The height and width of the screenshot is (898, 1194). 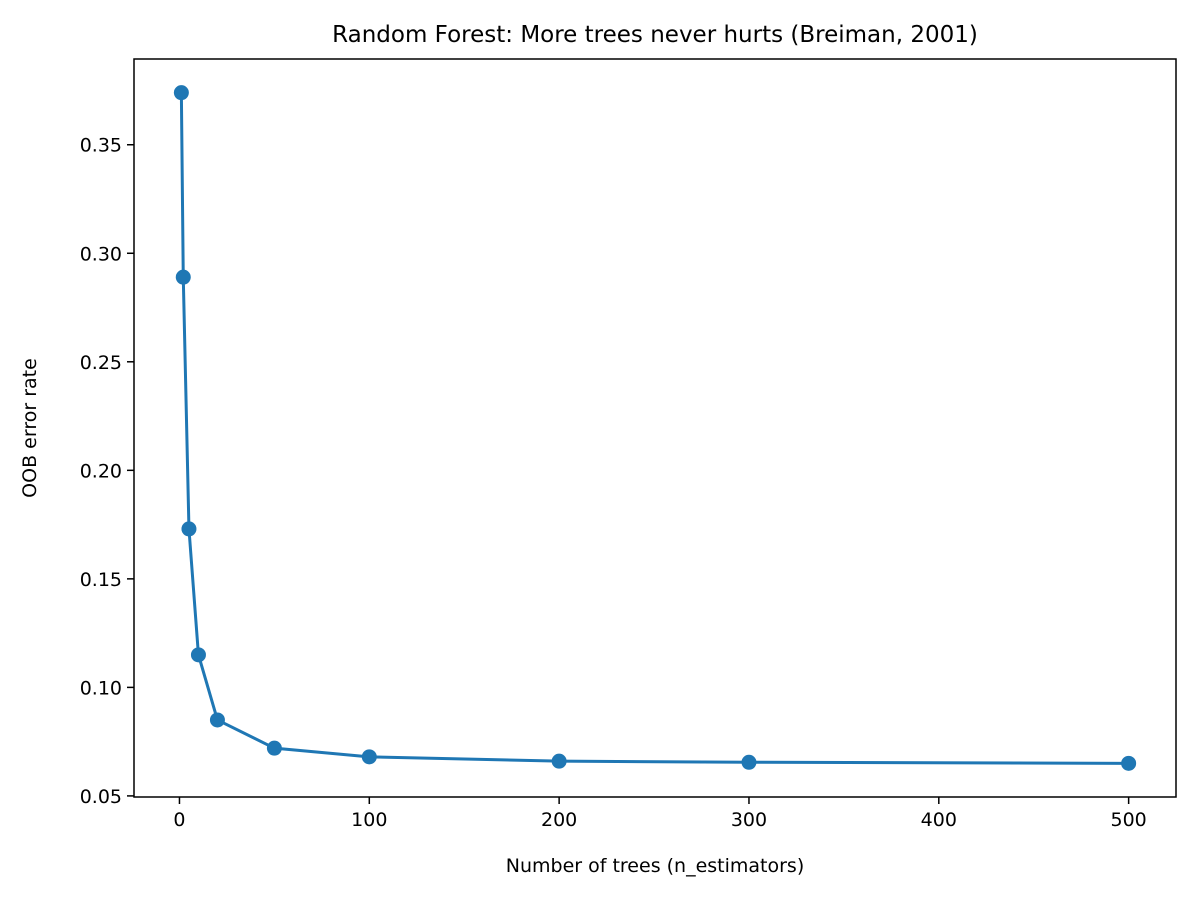 I want to click on y-tick-label: 0.15, so click(x=101, y=580).